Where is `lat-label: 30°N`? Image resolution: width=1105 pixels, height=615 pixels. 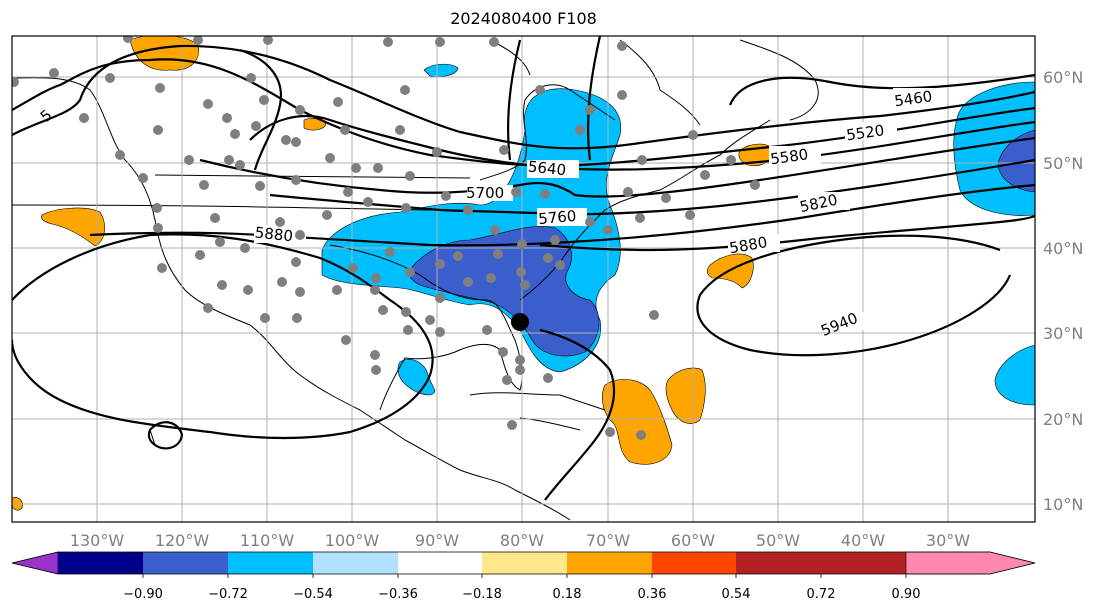
lat-label: 30°N is located at coordinates (1063, 333).